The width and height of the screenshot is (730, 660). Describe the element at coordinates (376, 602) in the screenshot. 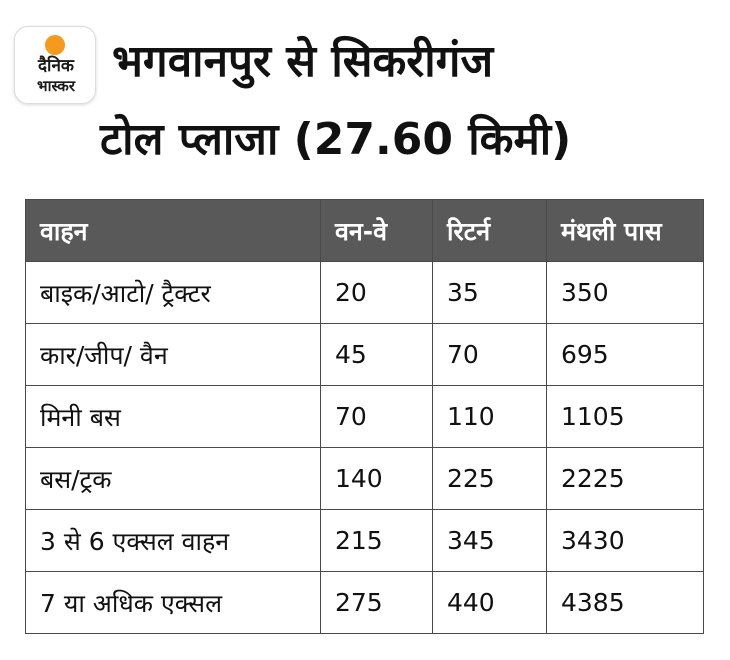

I see `one-way-cell: 275` at that location.